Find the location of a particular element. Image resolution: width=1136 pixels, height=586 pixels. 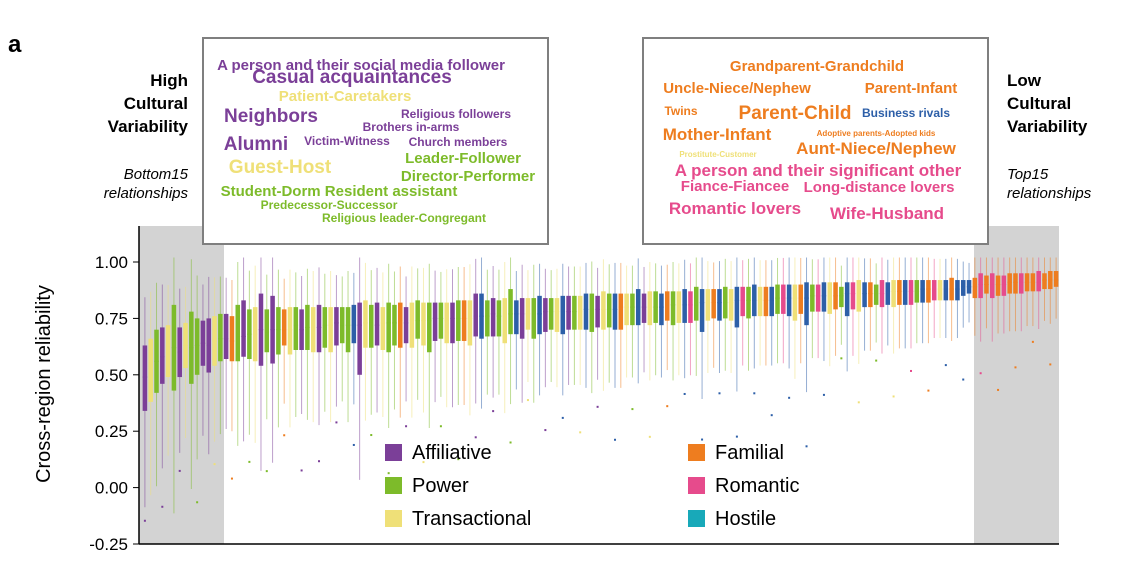

legend-label-romantic: Romantic is located at coordinates (757, 486).